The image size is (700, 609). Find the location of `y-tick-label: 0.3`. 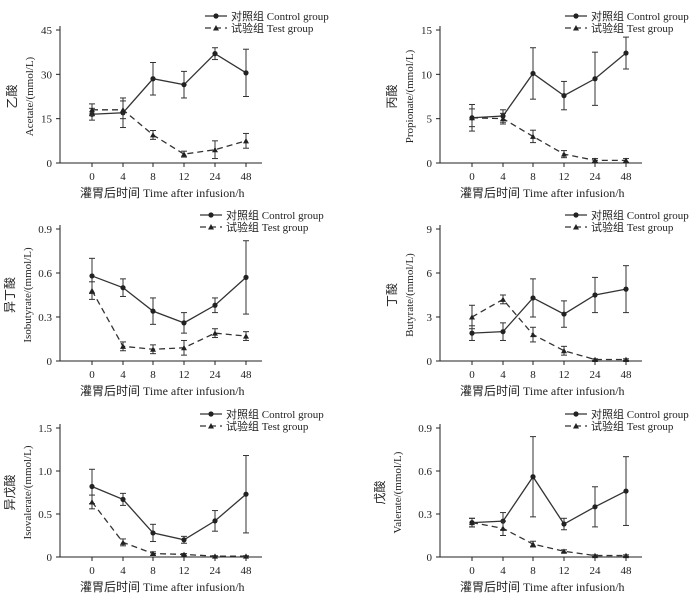

y-tick-label: 0.3 is located at coordinates (425, 515).